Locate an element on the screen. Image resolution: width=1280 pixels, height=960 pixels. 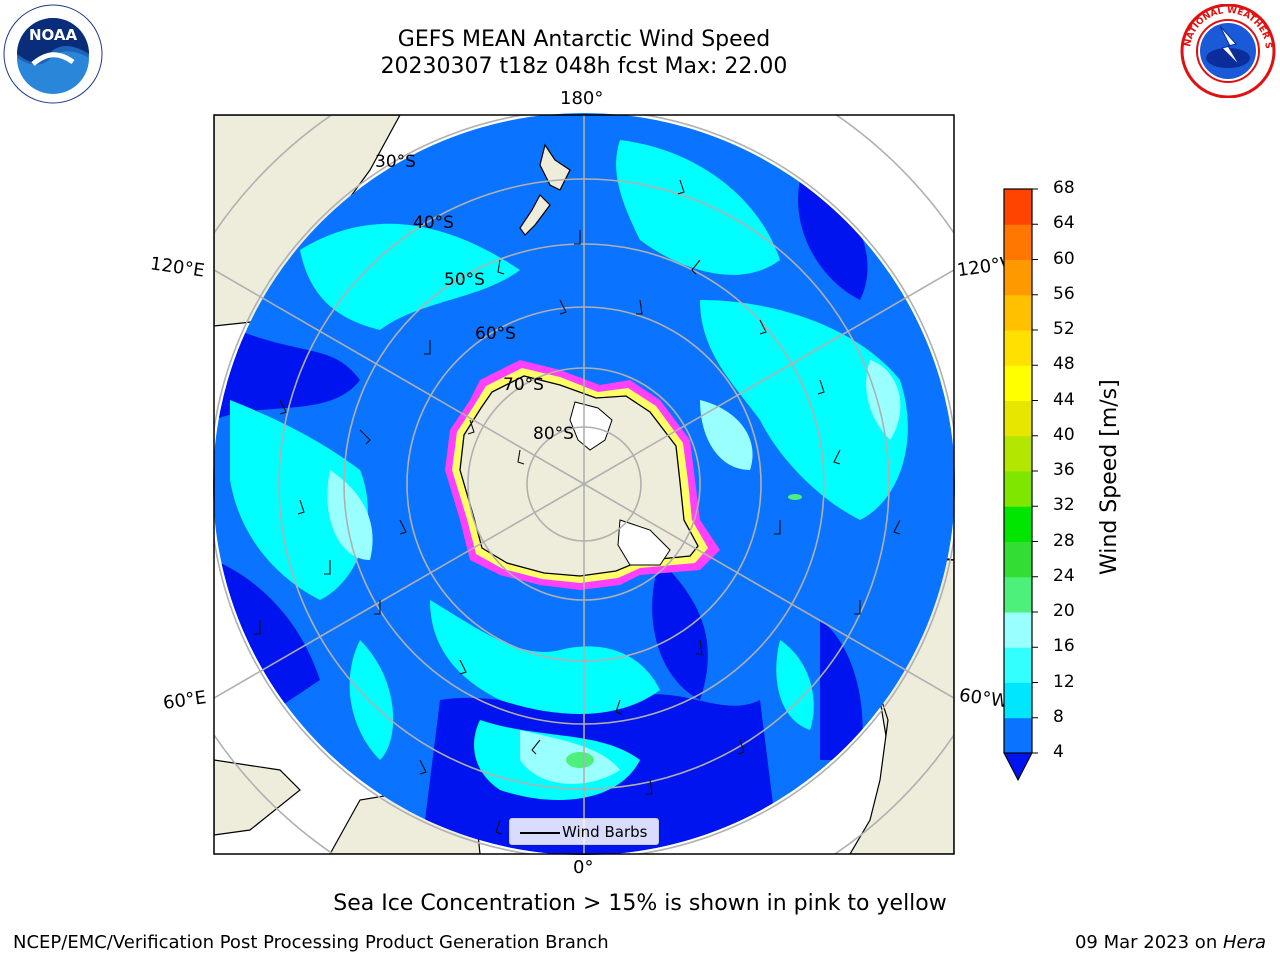
lat-label-70s: 70°S is located at coordinates (523, 385).